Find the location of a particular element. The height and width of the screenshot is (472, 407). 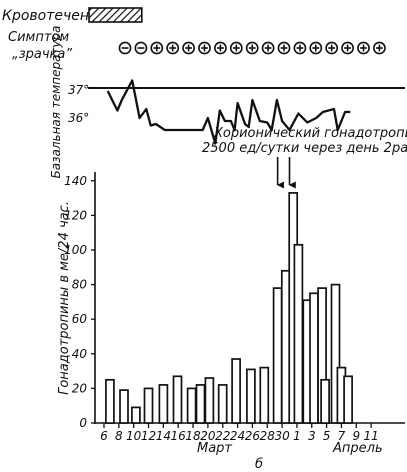

x-tick-label: 7 is located at coordinates (342, 436).